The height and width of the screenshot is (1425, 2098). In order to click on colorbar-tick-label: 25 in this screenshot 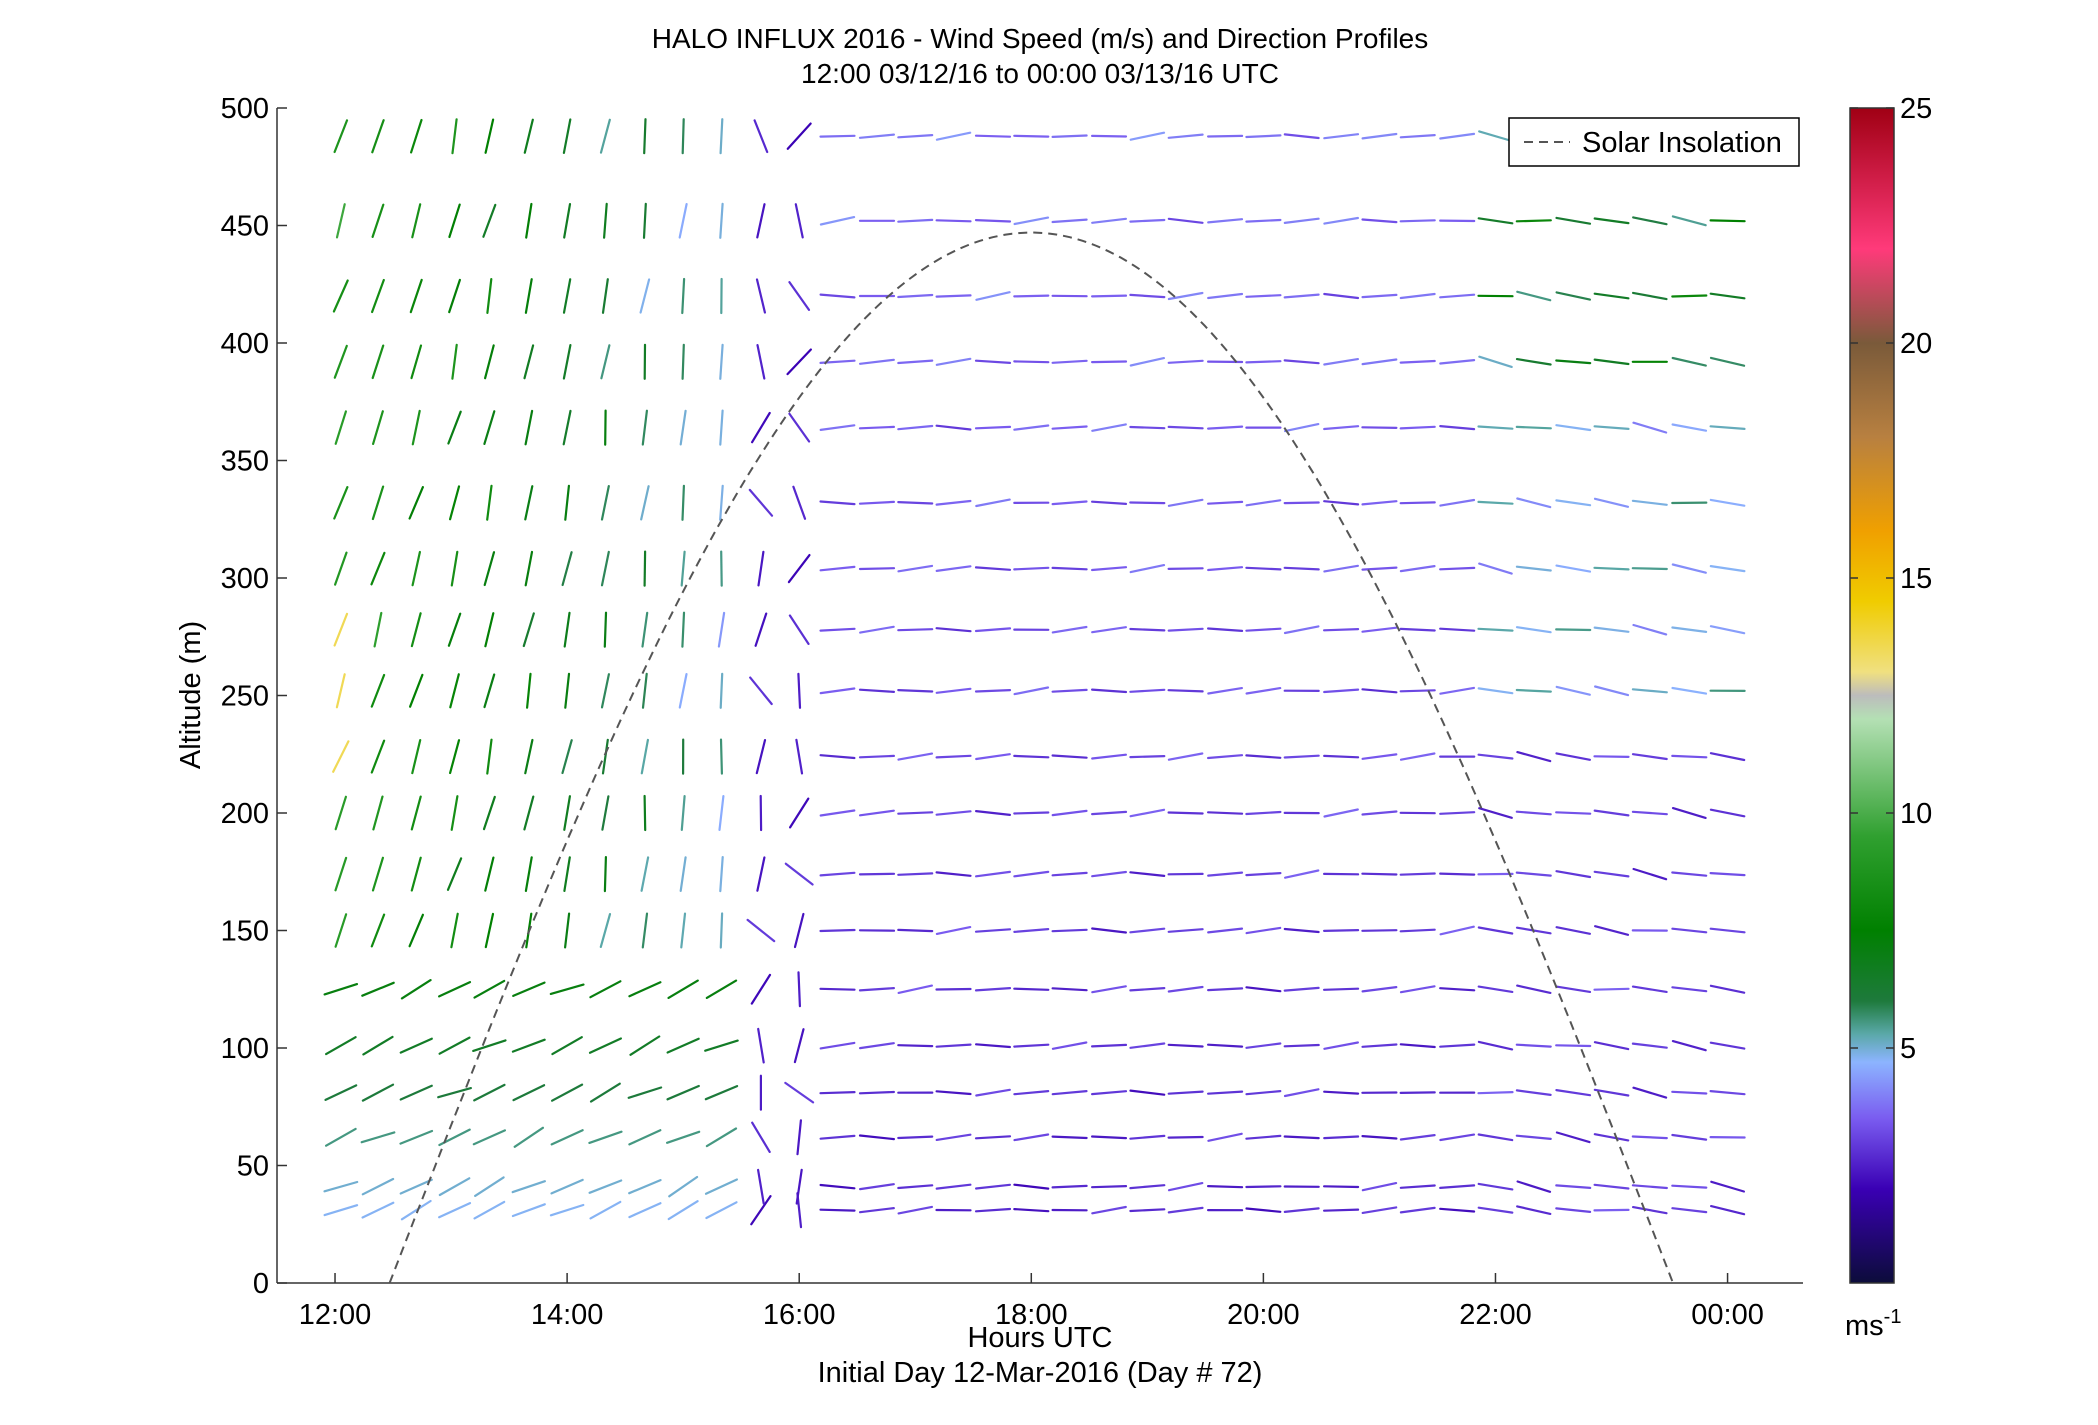, I will do `click(1916, 109)`.